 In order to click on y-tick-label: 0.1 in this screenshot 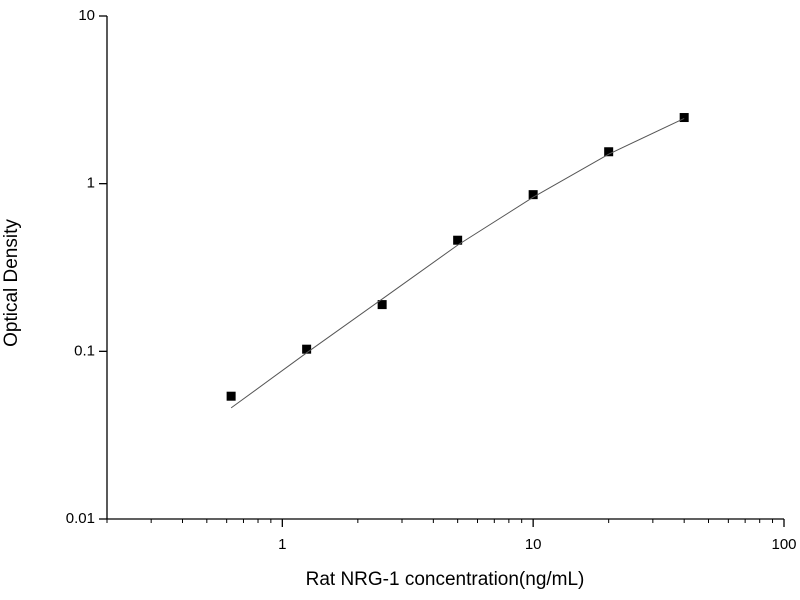, I will do `click(84, 350)`.